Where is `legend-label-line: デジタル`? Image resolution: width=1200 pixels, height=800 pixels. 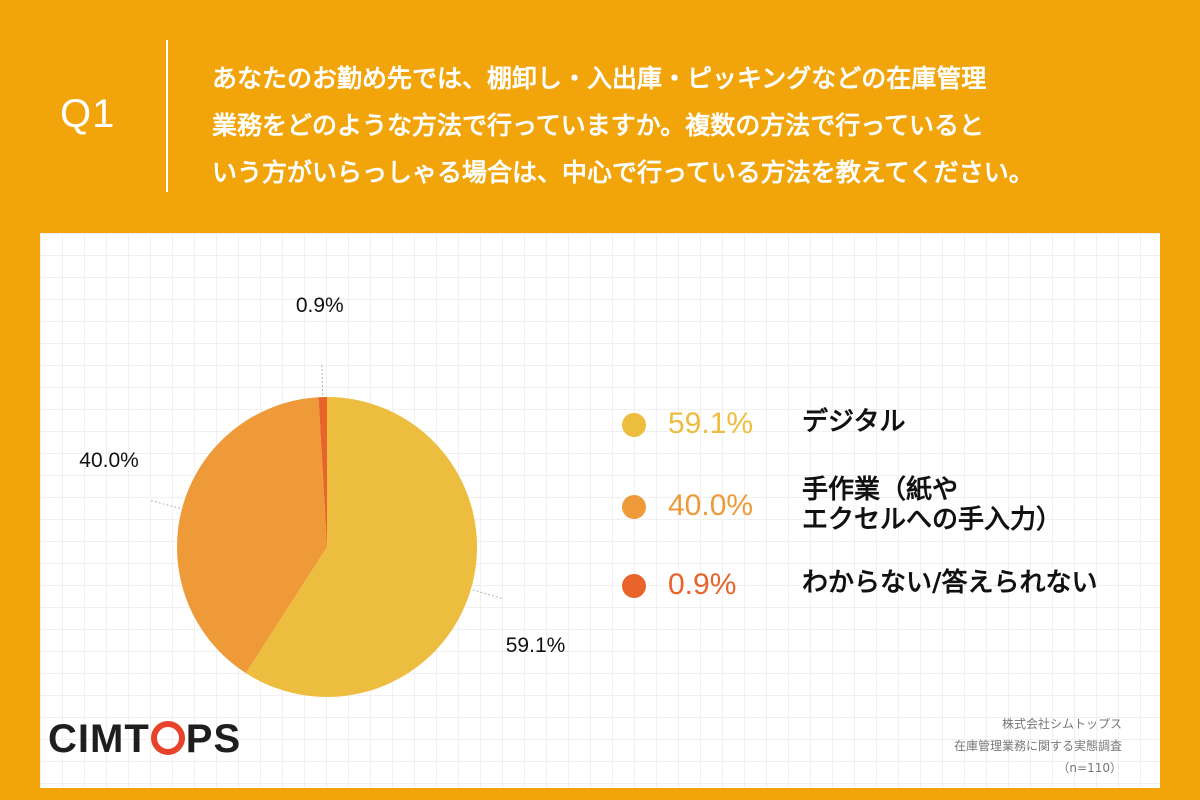
legend-label-line: デジタル is located at coordinates (854, 422).